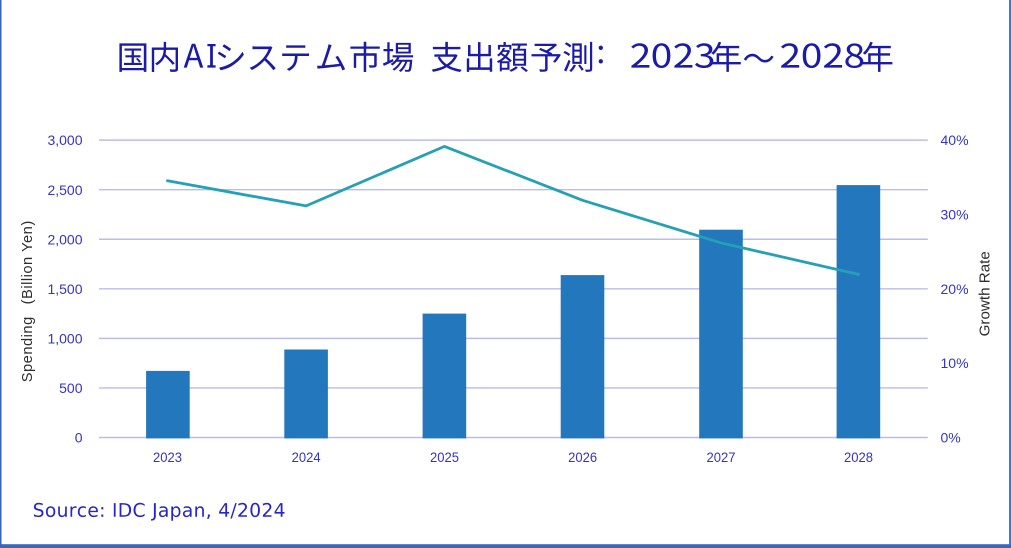  What do you see at coordinates (306, 457) in the screenshot?
I see `svg-text: 2024` at bounding box center [306, 457].